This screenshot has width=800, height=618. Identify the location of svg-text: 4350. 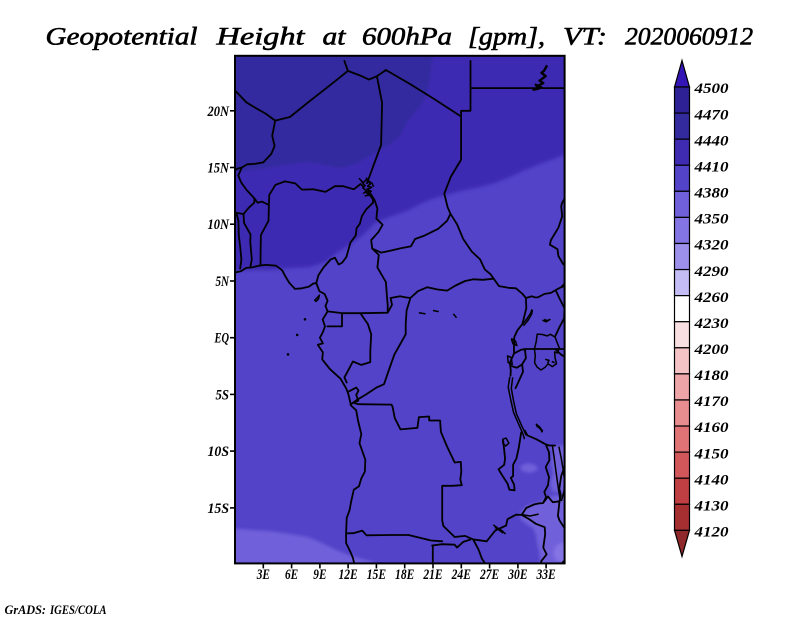
(711, 220).